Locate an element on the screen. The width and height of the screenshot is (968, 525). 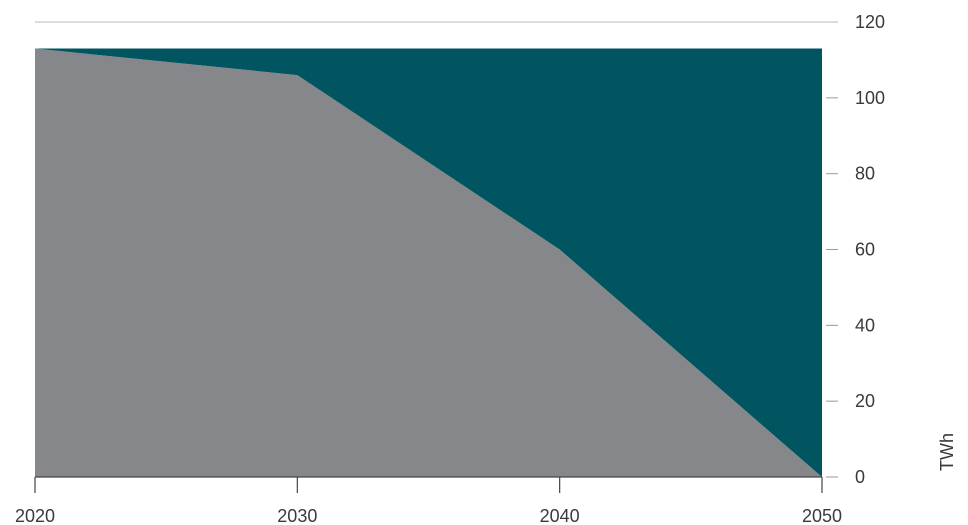
y-tick-label-80: 80 is located at coordinates (865, 174).